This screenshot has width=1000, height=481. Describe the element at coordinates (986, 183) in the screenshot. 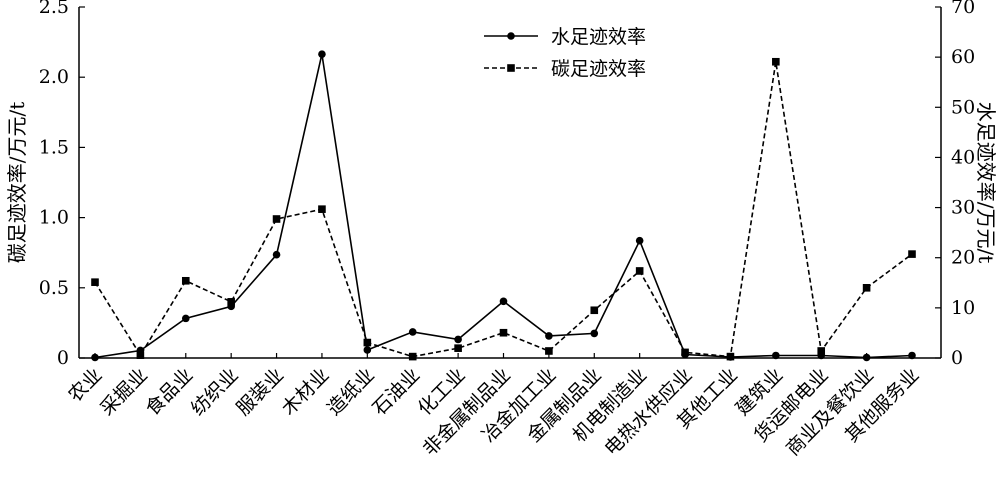

I see `right-axis-title: 水足迹效率/万元/t` at that location.